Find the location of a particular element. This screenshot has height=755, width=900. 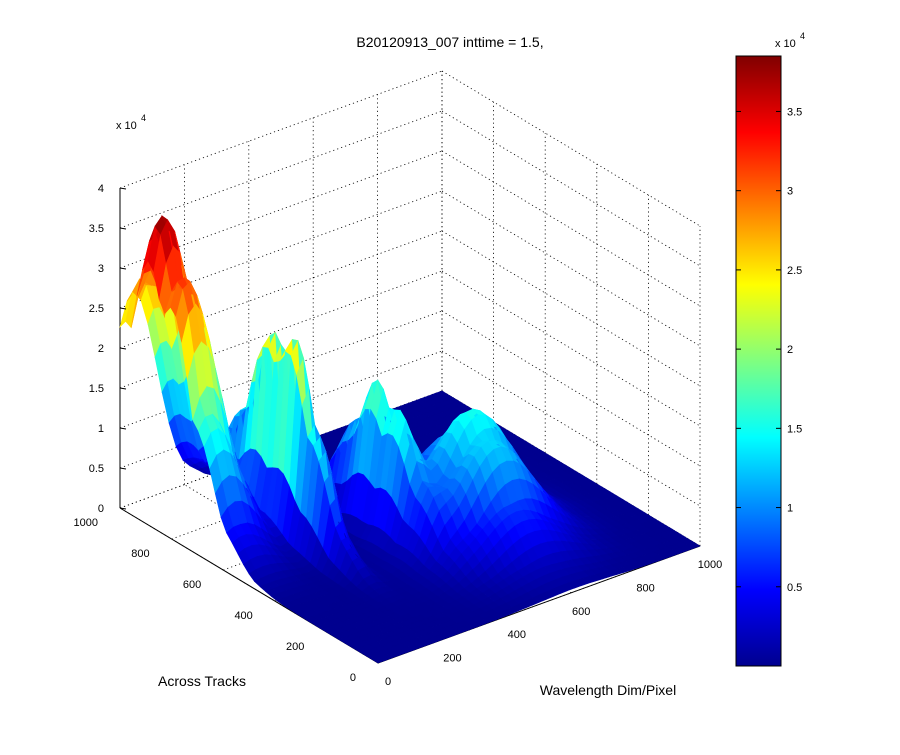

z-tick-label: 4 is located at coordinates (101, 189).